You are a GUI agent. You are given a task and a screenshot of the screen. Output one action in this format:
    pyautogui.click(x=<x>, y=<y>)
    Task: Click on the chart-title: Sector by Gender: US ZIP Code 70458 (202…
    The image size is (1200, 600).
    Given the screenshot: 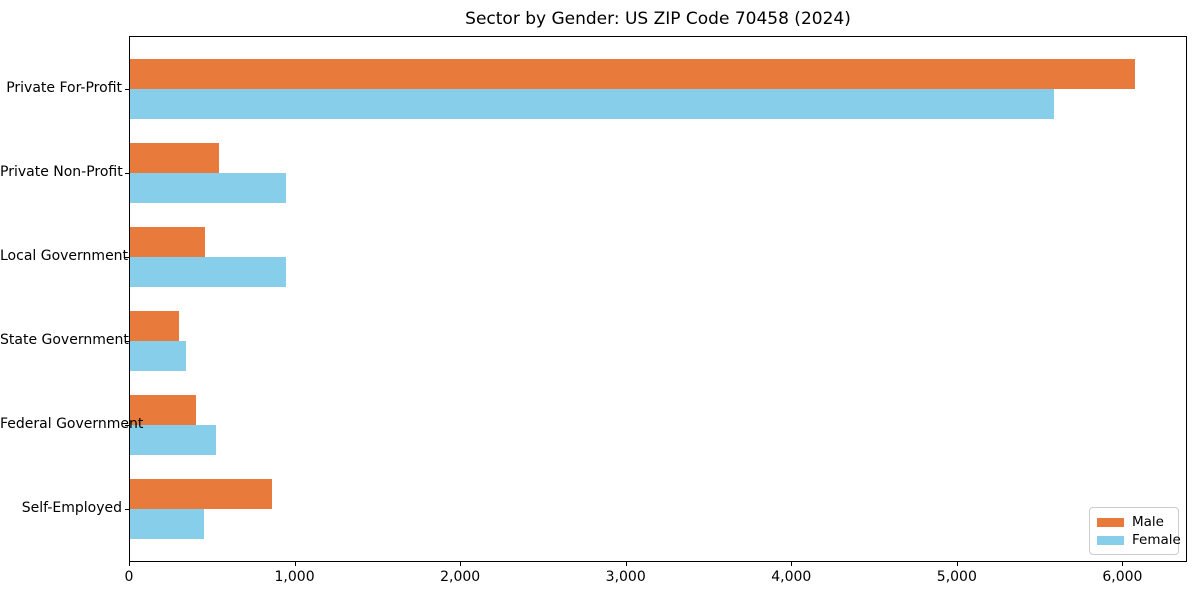 What is the action you would take?
    pyautogui.click(x=658, y=19)
    